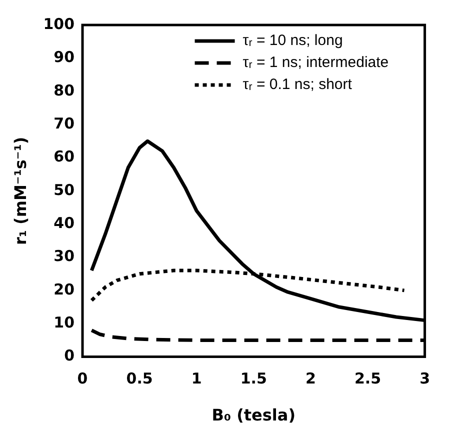  I want to click on x-tick-label: 3, so click(425, 379).